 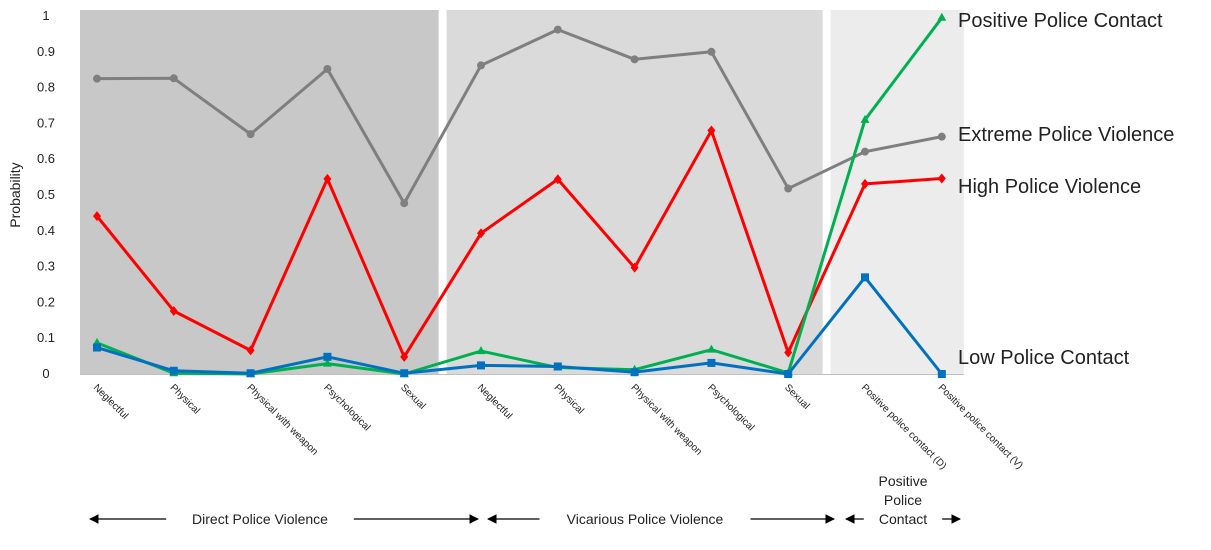 What do you see at coordinates (46, 230) in the screenshot?
I see `y-tick-label: 0.4` at bounding box center [46, 230].